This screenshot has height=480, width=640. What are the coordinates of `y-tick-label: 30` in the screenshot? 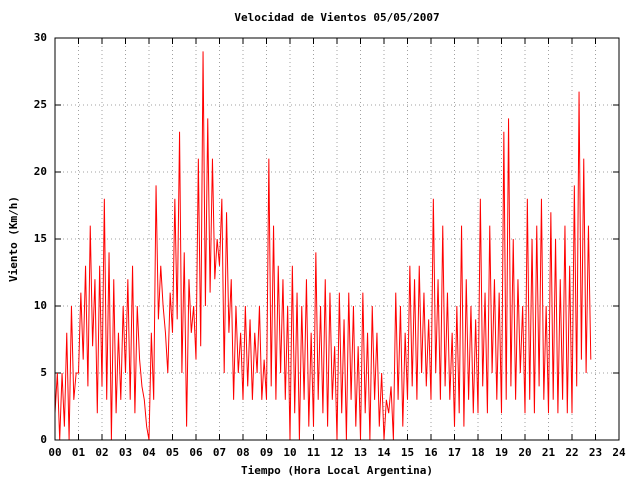 It's located at (40, 37).